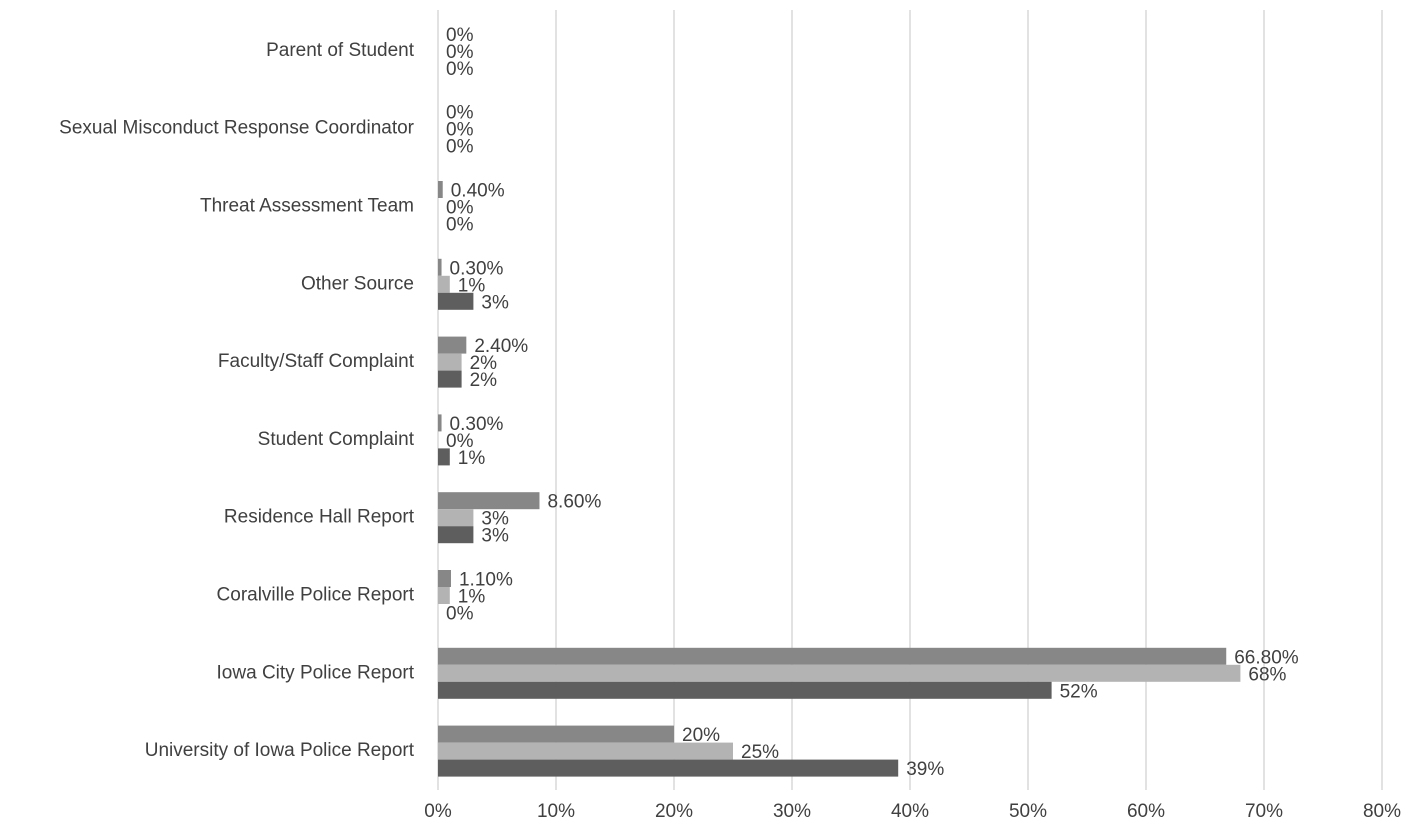 This screenshot has width=1418, height=836. I want to click on x-tick-label: 10%, so click(556, 811).